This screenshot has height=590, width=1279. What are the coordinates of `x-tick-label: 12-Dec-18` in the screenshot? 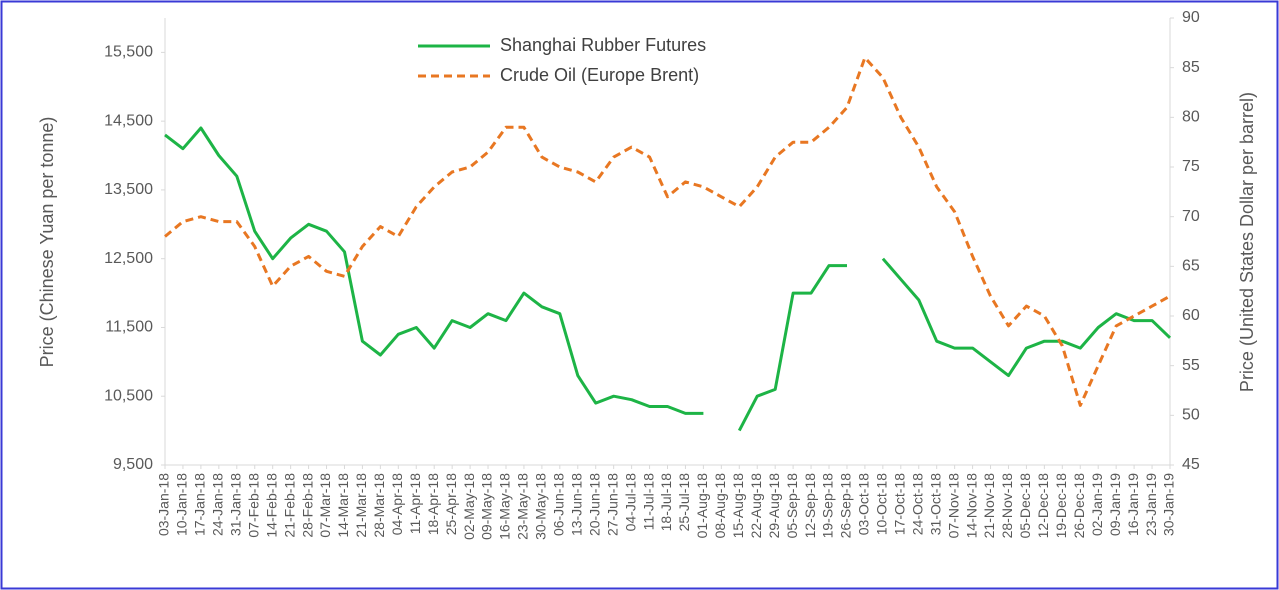 It's located at (1043, 506).